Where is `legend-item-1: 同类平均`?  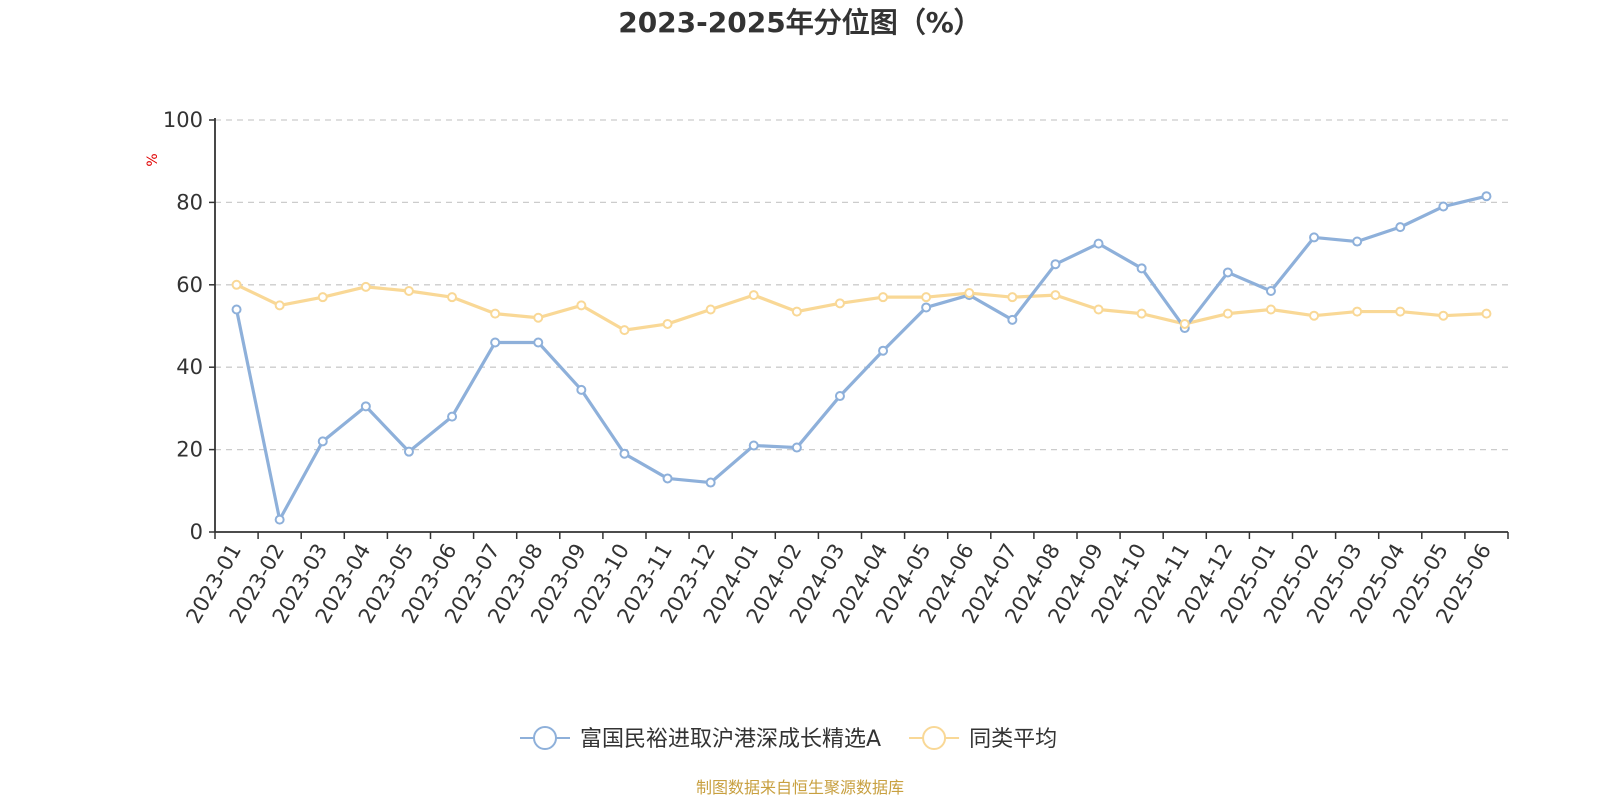 legend-item-1: 同类平均 is located at coordinates (983, 739).